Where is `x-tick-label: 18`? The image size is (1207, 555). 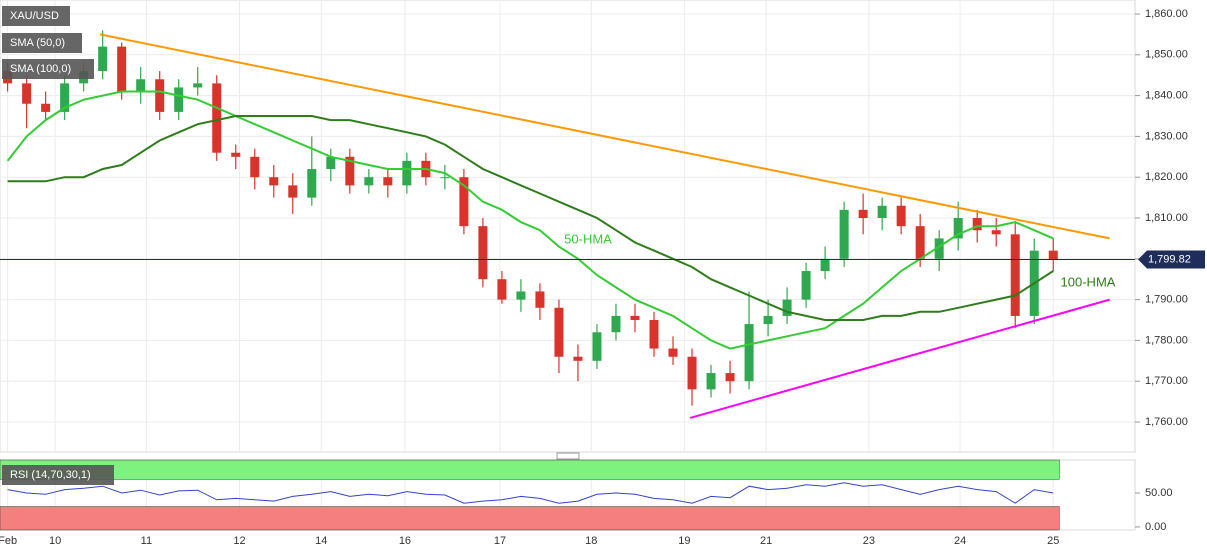 x-tick-label: 18 is located at coordinates (591, 541).